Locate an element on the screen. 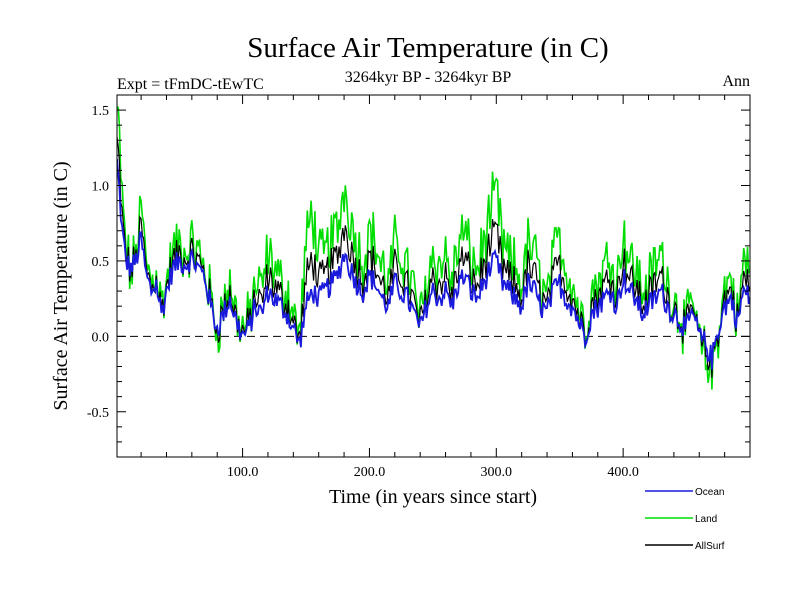  y-tick-label: 1.5 is located at coordinates (101, 111).